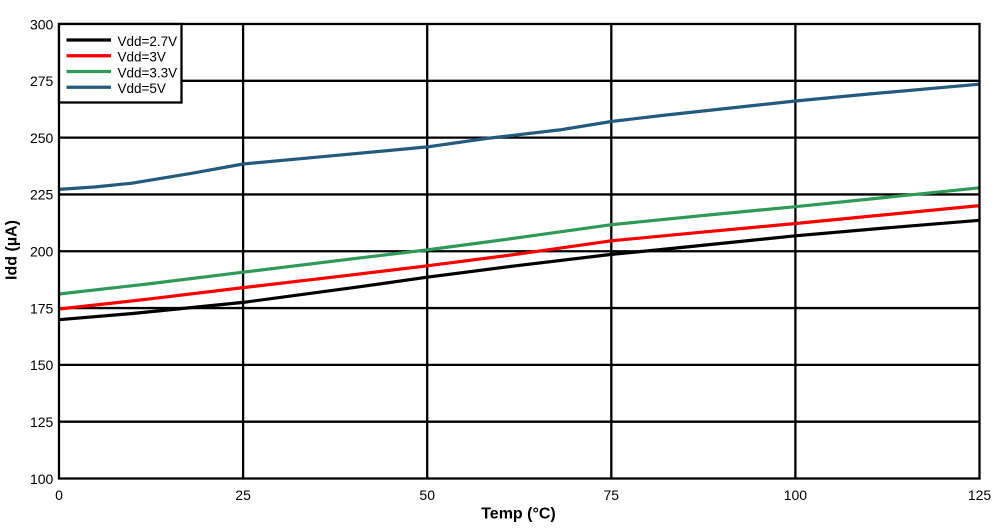  Describe the element at coordinates (518, 514) in the screenshot. I see `svg-text: Temp (°C)` at that location.